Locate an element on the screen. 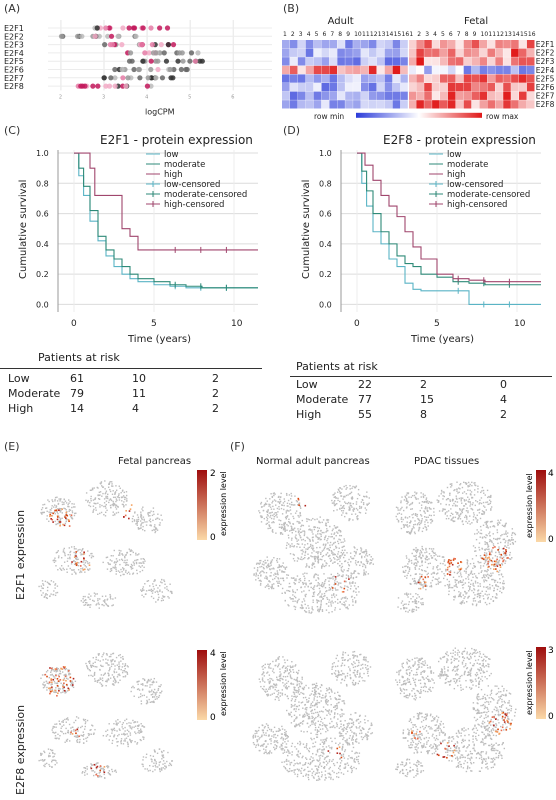 This screenshot has height=800, width=556. risk-value: 77 is located at coordinates (365, 399).